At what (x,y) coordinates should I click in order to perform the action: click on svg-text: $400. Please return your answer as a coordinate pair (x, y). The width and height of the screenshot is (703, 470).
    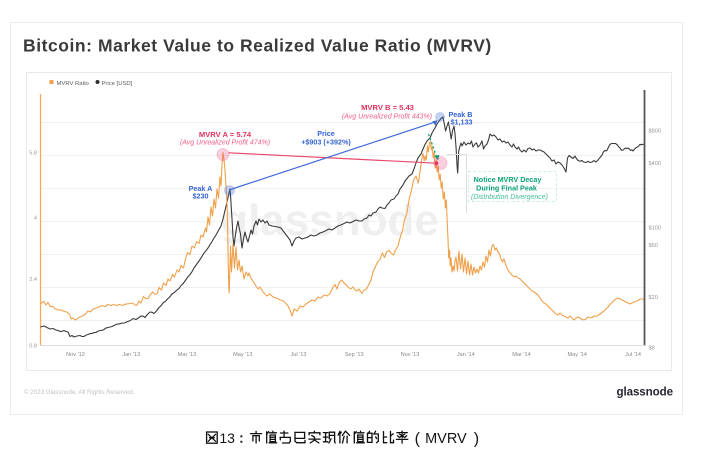
    Looking at the image, I should click on (655, 164).